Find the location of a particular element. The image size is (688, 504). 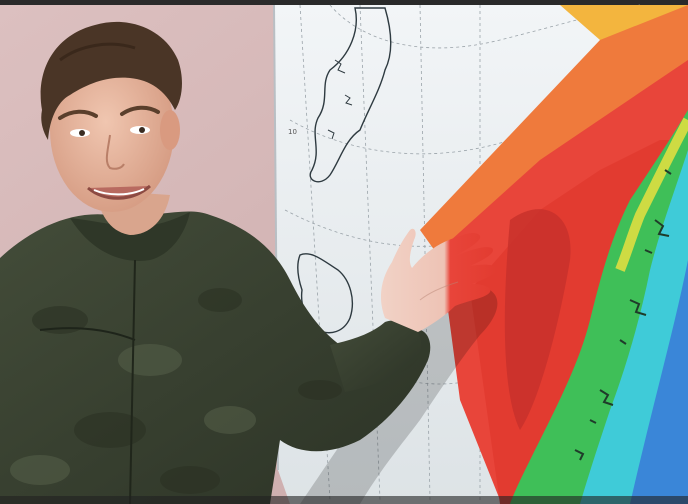

hand is located at coordinates (438, 280).